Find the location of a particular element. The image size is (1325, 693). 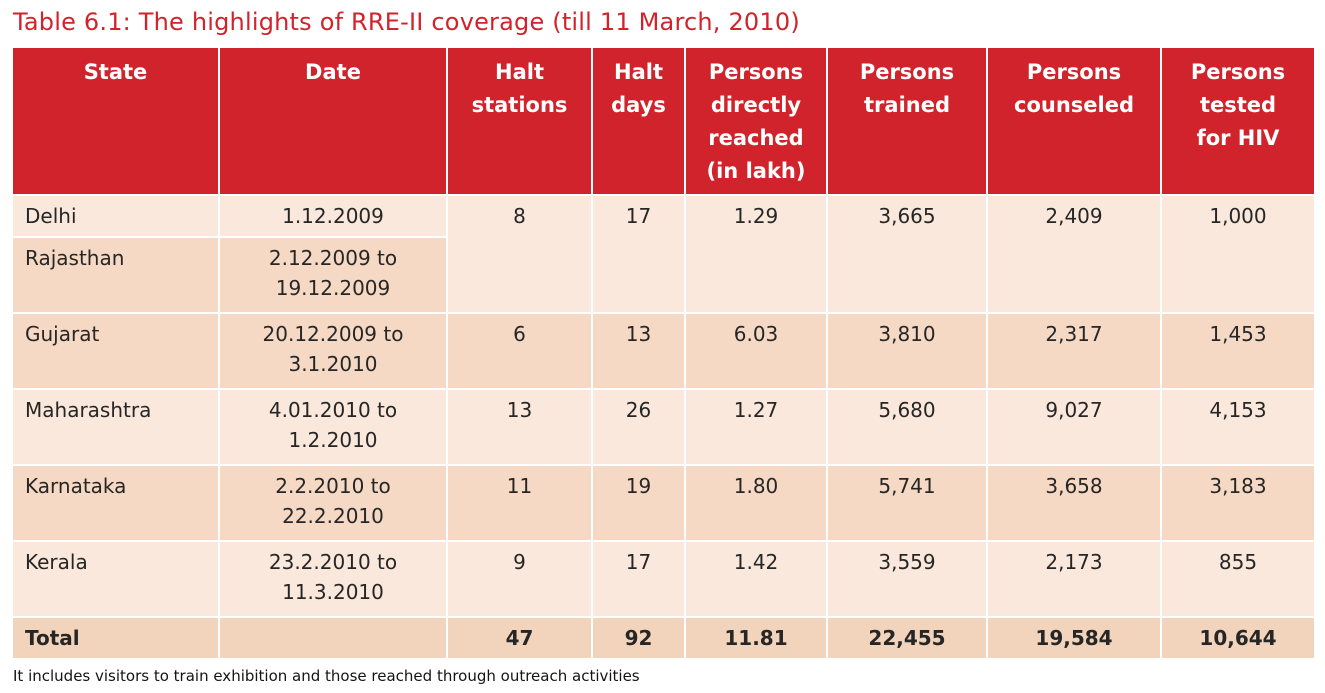

cell-persons-trained: 5,680 is located at coordinates (907, 427).